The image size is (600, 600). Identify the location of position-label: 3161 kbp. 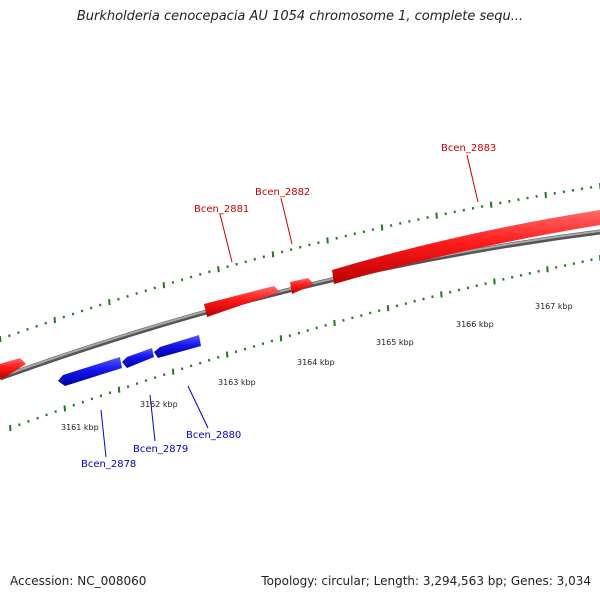
(80, 427).